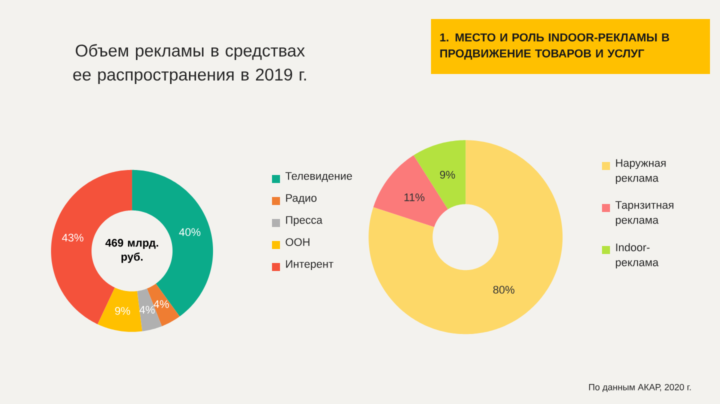 The width and height of the screenshot is (720, 404). What do you see at coordinates (301, 199) in the screenshot?
I see `legend-label: Радио` at bounding box center [301, 199].